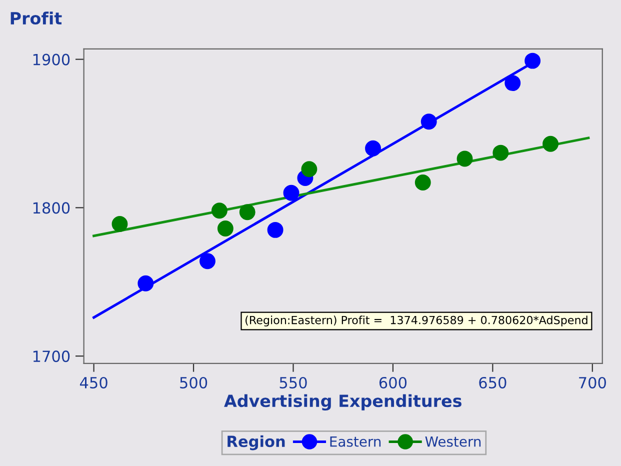 Image resolution: width=621 pixels, height=466 pixels. What do you see at coordinates (36, 18) in the screenshot?
I see `y-axis-title: Profit` at bounding box center [36, 18].